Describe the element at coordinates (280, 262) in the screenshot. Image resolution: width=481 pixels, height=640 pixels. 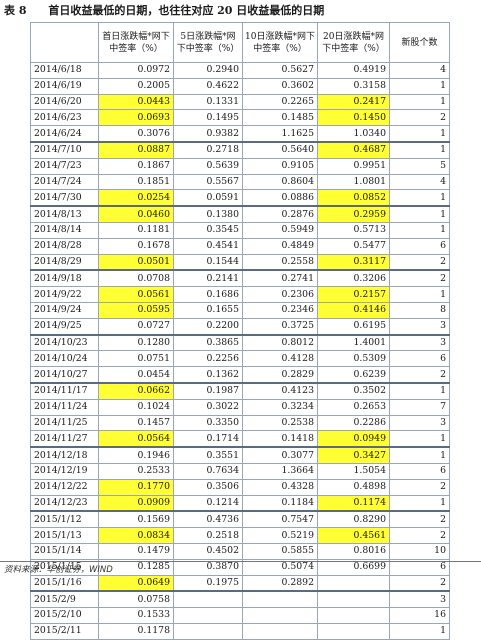
I see `row-day10-value: 0.2558` at that location.